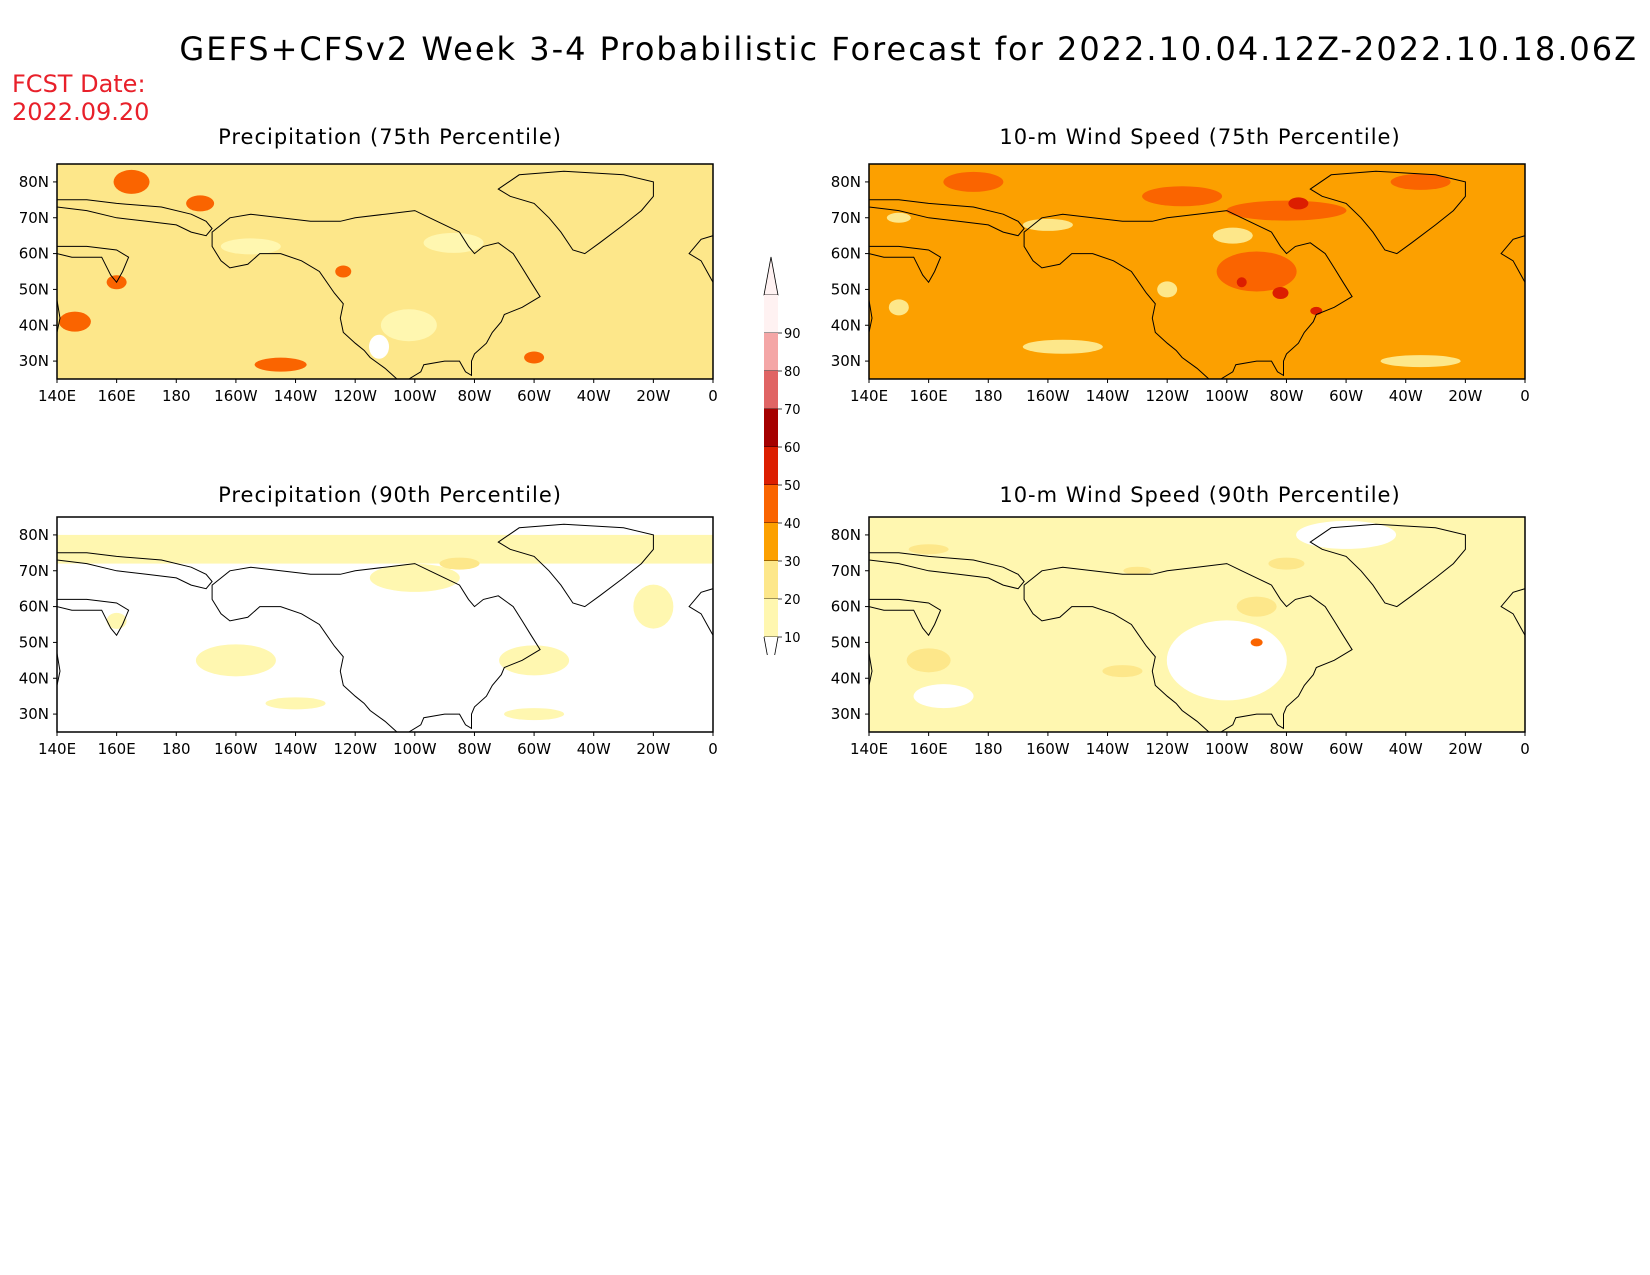  Describe the element at coordinates (792, 334) in the screenshot. I see `colorbar-label: 90` at that location.